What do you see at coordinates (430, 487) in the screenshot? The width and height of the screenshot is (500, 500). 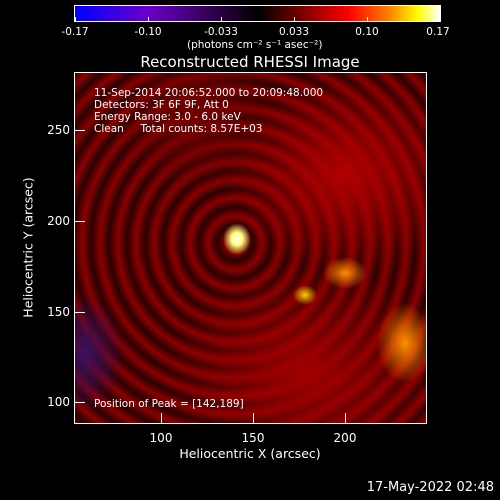 I see `timestamp: 17-May-2022 02:48` at bounding box center [430, 487].